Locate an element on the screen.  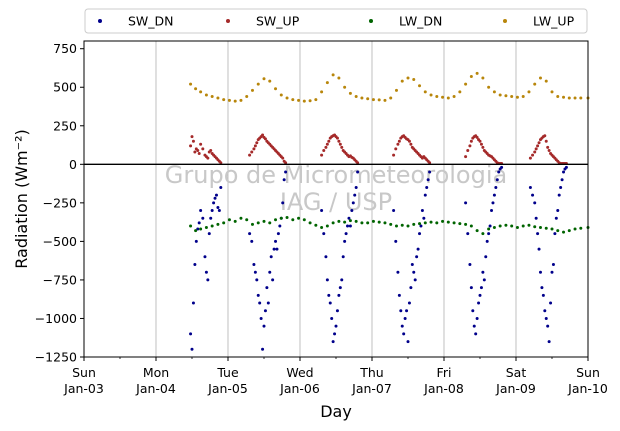
x-tick-weekday-4: Thu is located at coordinates (371, 372).